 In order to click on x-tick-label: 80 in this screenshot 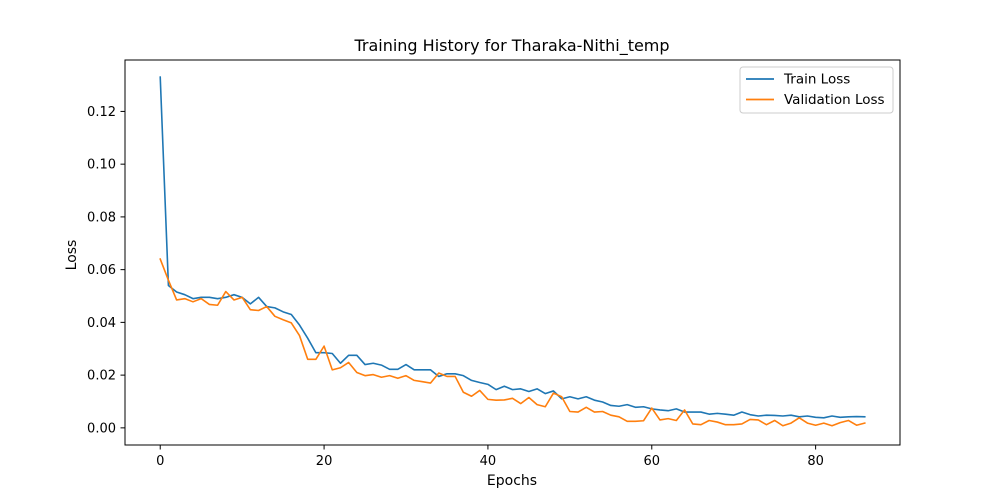, I will do `click(815, 461)`.